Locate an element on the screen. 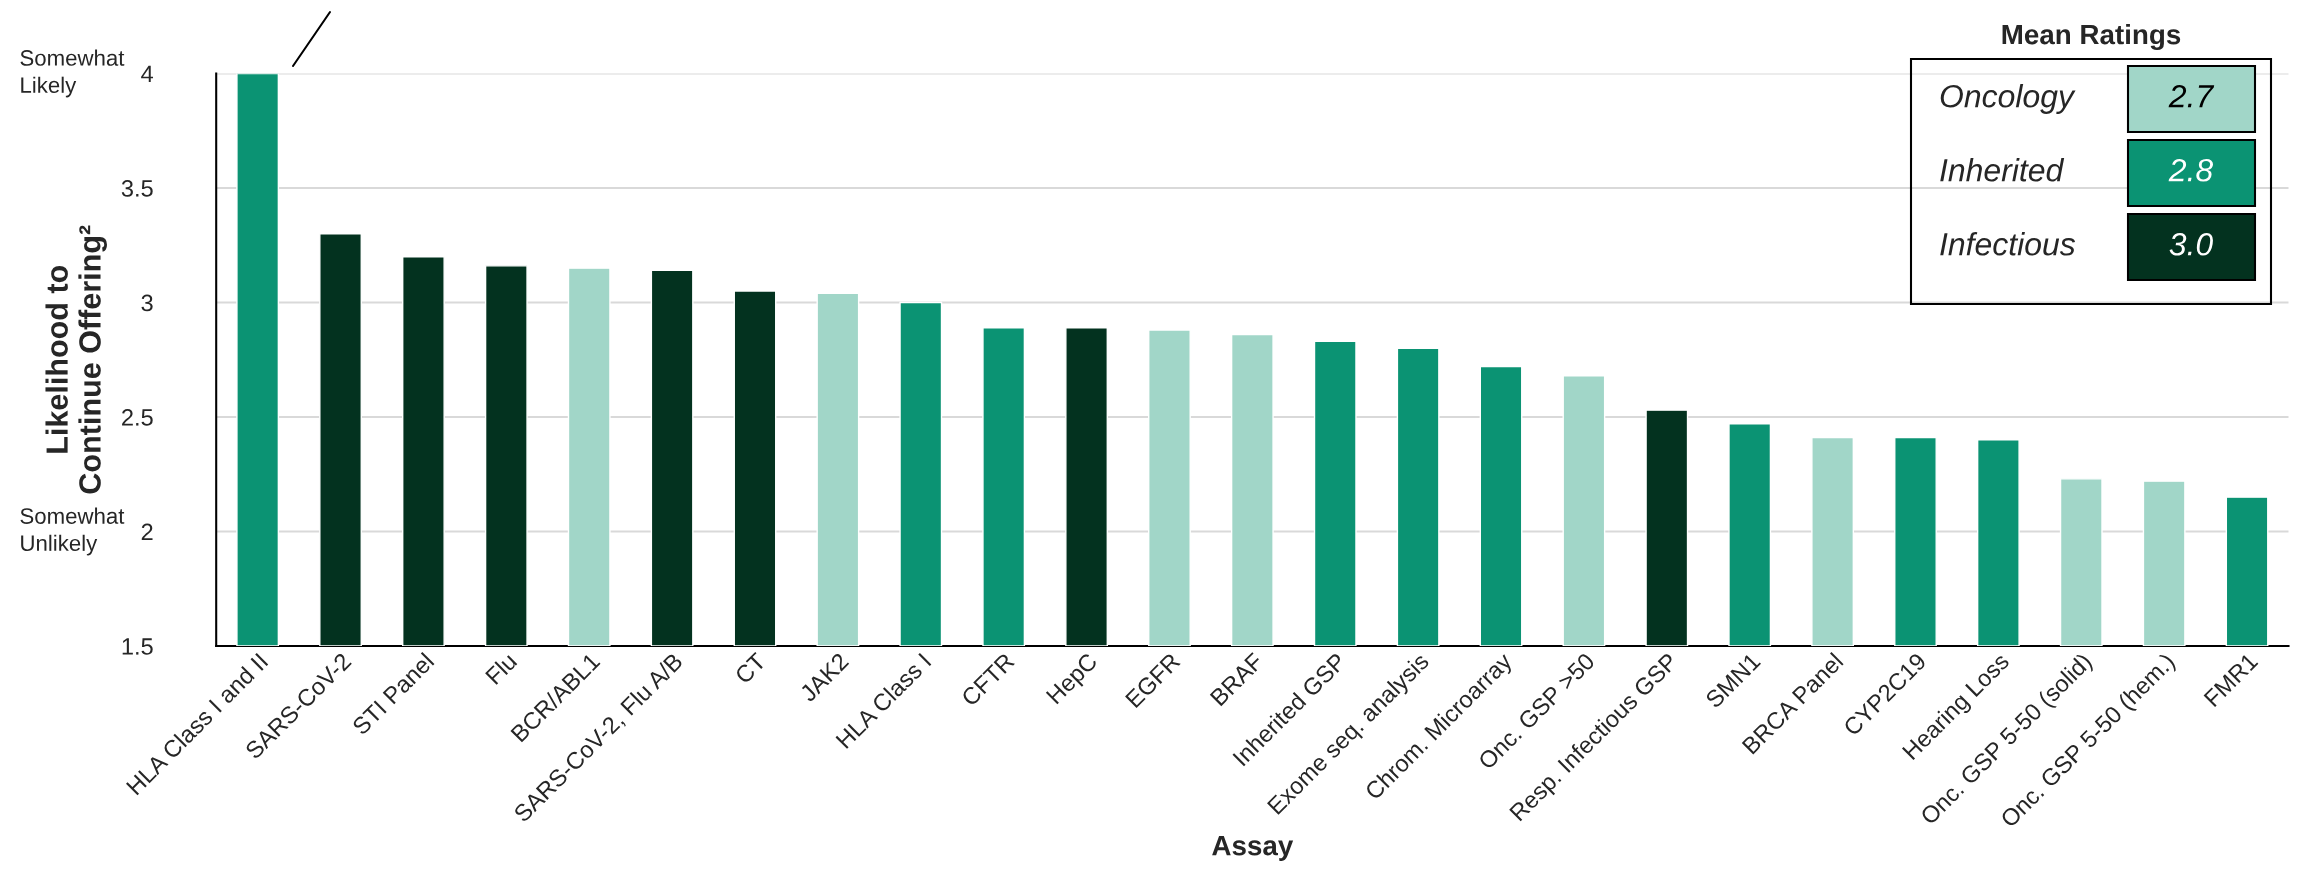 Image resolution: width=2300 pixels, height=885 pixels. y-axis-title: Likelihood to Continue Offering² is located at coordinates (76, 359).